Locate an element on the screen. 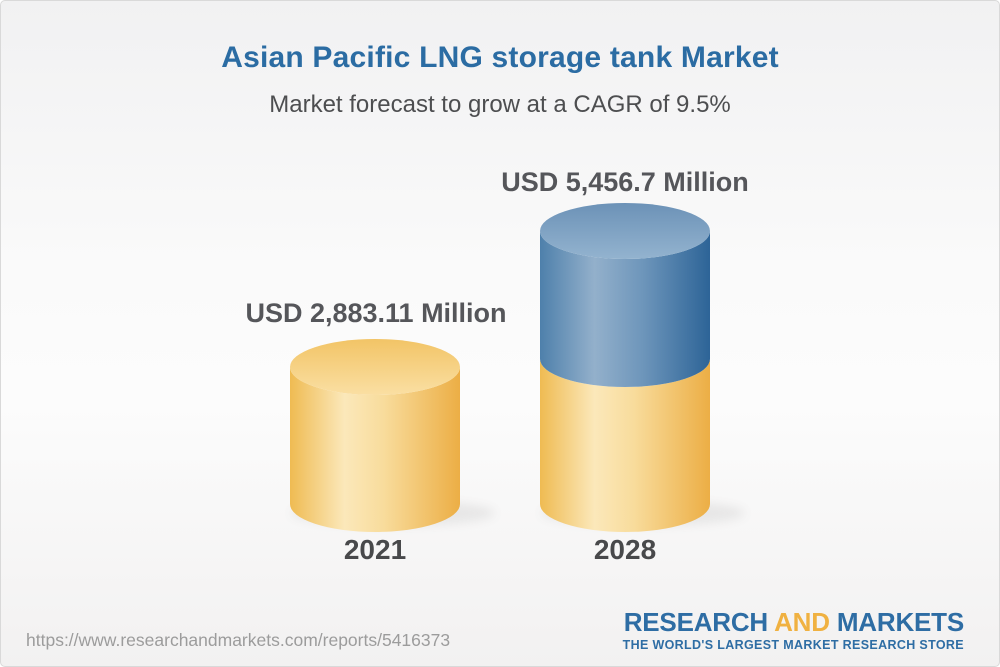 The height and width of the screenshot is (667, 1000). logo-wordmark: RESEARCH AND MARKETS is located at coordinates (793, 622).